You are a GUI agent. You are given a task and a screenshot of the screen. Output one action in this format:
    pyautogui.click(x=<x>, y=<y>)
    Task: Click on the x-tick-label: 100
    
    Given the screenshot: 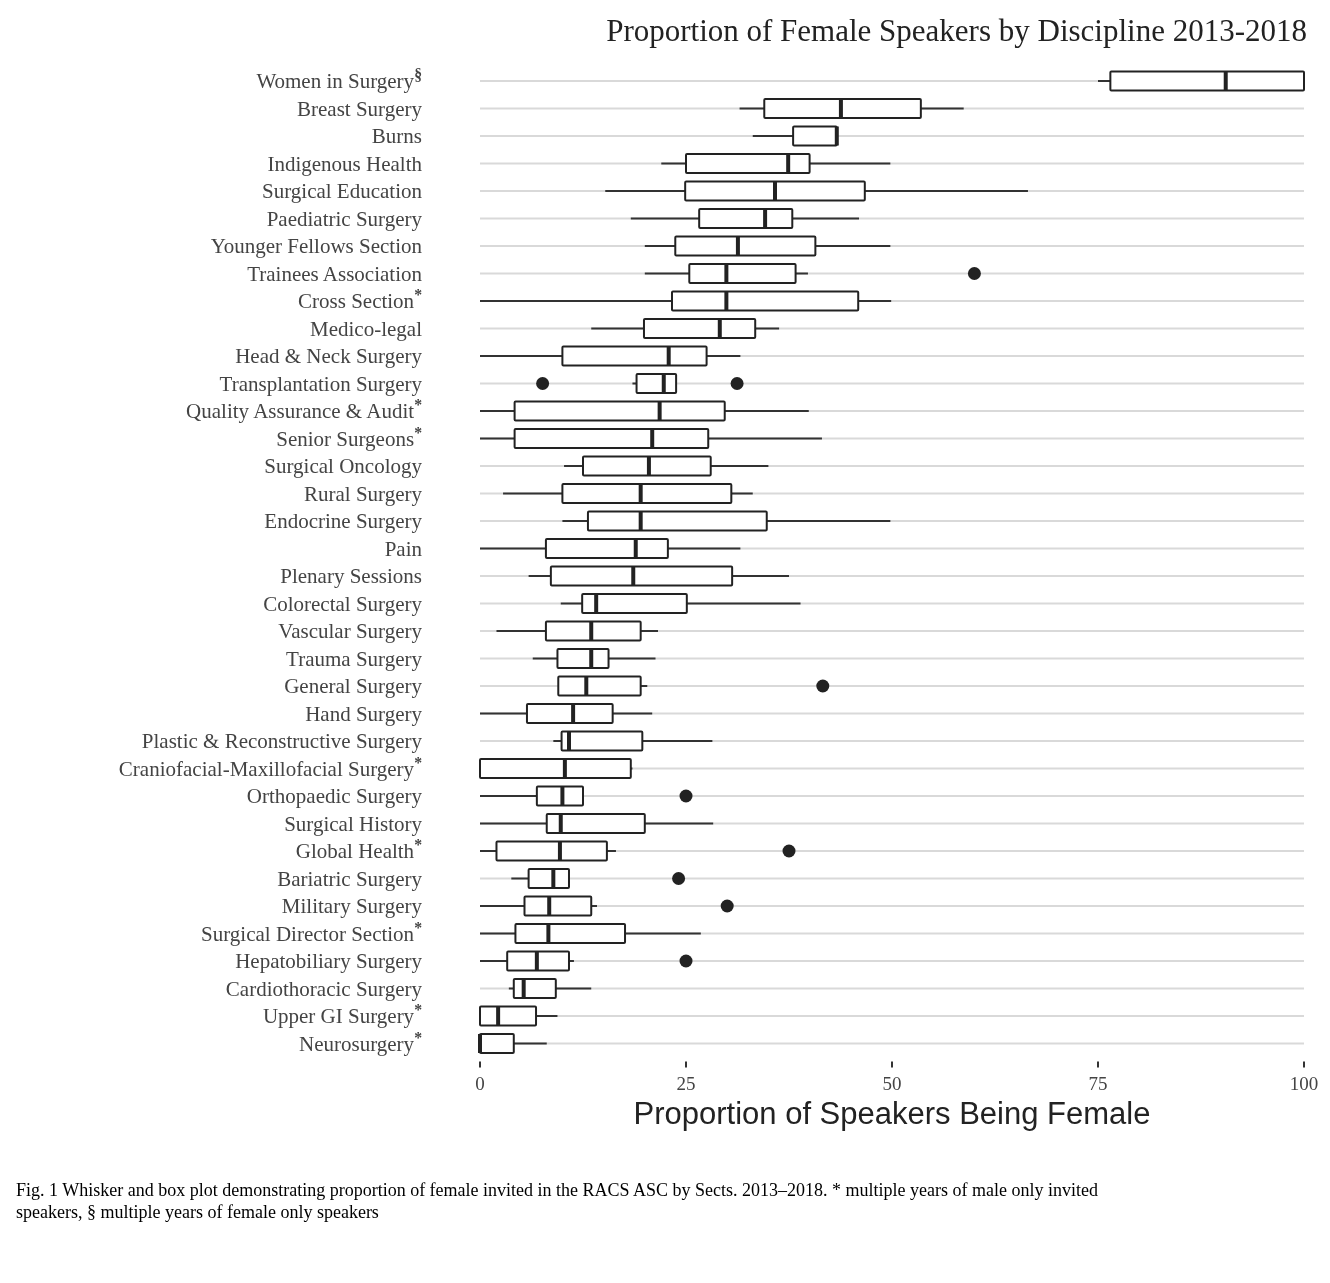 What is the action you would take?
    pyautogui.click(x=1304, y=1083)
    